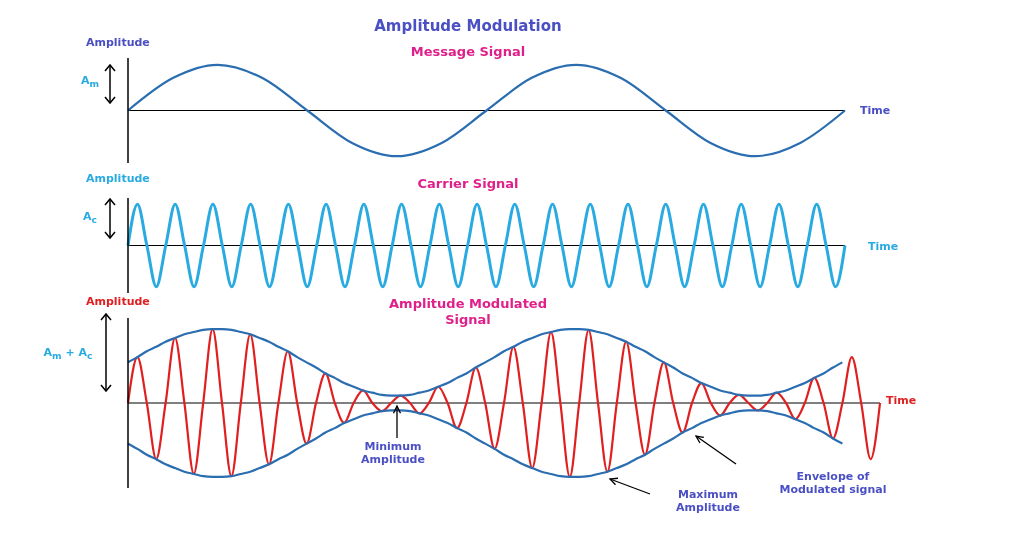  Describe the element at coordinates (708, 501) in the screenshot. I see `text: Maximum Amplitude` at that location.